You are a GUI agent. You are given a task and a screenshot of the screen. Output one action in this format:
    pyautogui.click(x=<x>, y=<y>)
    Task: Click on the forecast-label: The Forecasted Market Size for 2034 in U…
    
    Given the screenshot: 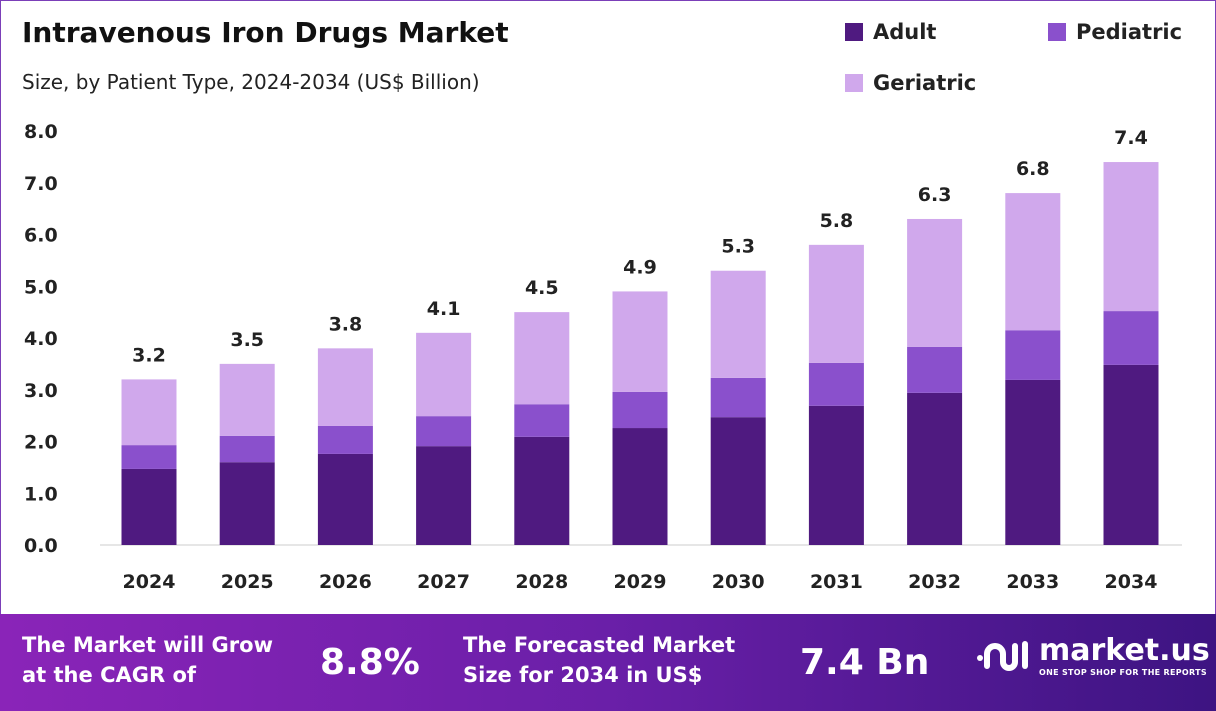 What is the action you would take?
    pyautogui.click(x=599, y=660)
    